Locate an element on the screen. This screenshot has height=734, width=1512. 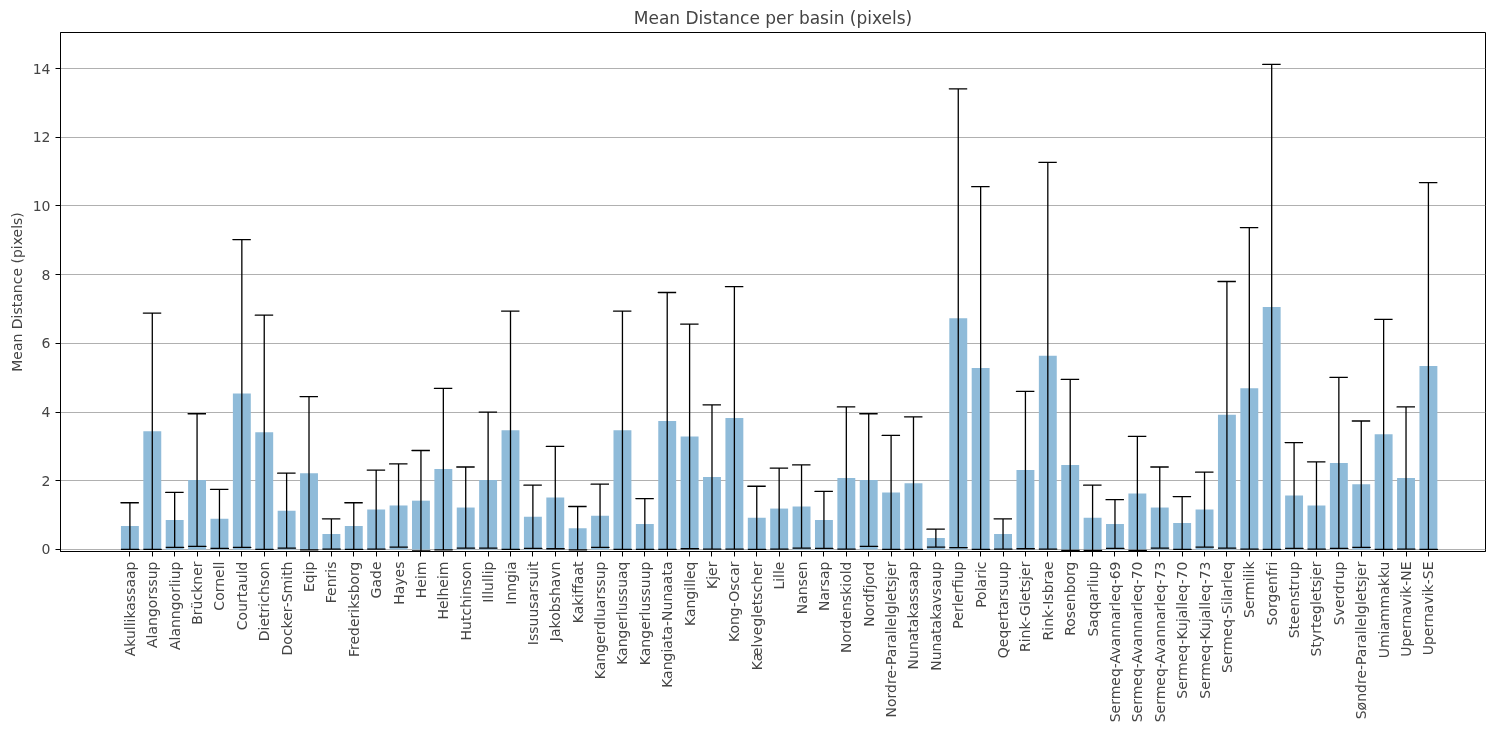
x-tick-label: Jakobshavn is located at coordinates (555, 602).